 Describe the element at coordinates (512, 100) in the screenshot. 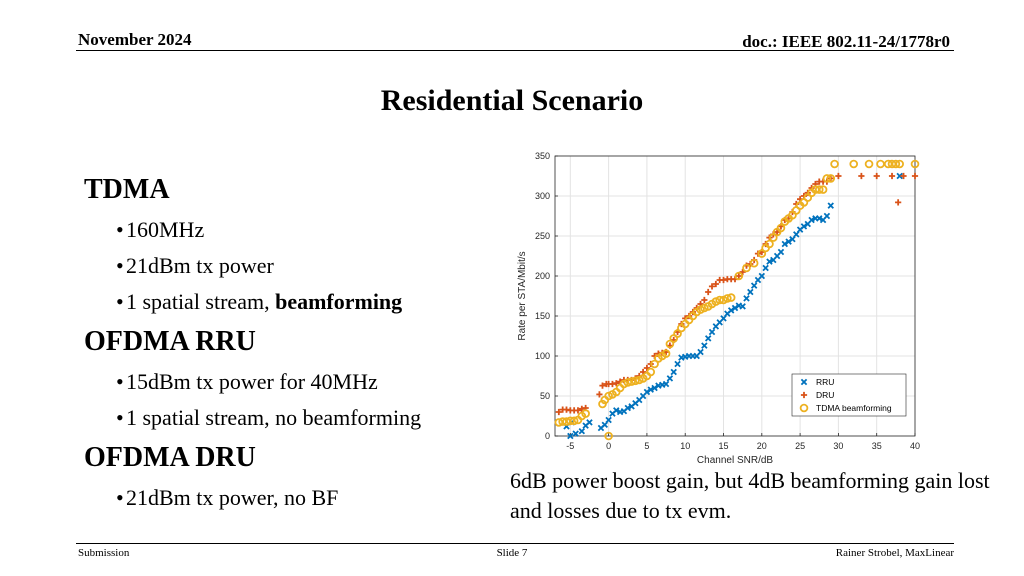

I see `slide-title: Residential Scenario` at that location.